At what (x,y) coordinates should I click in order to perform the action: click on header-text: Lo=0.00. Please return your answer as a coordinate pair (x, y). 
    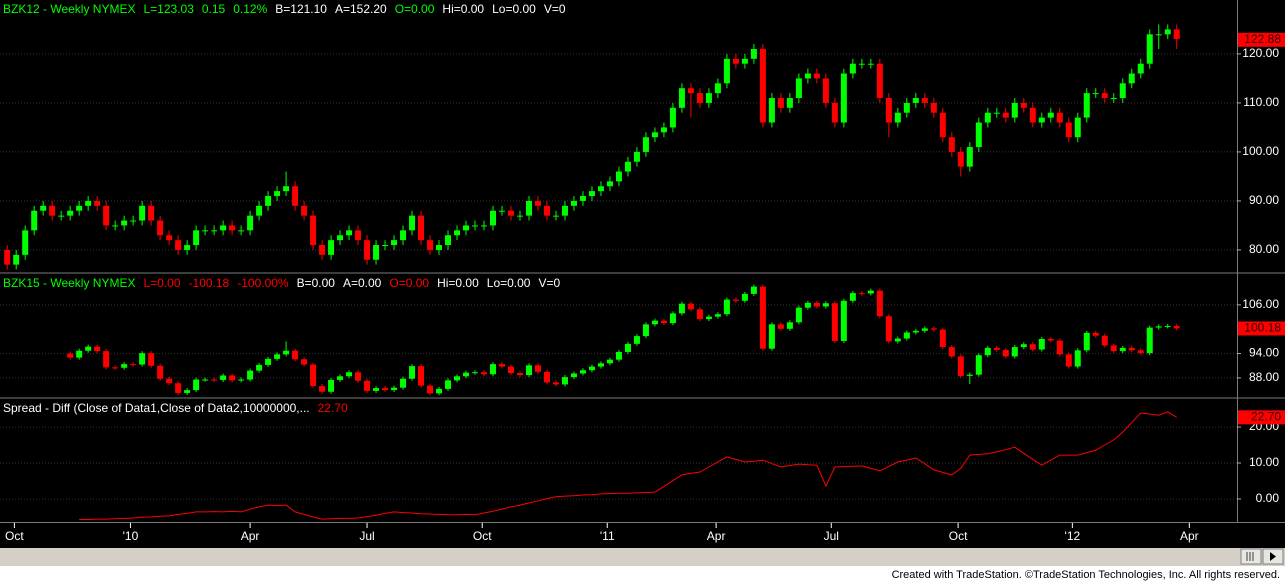
    Looking at the image, I should click on (514, 9).